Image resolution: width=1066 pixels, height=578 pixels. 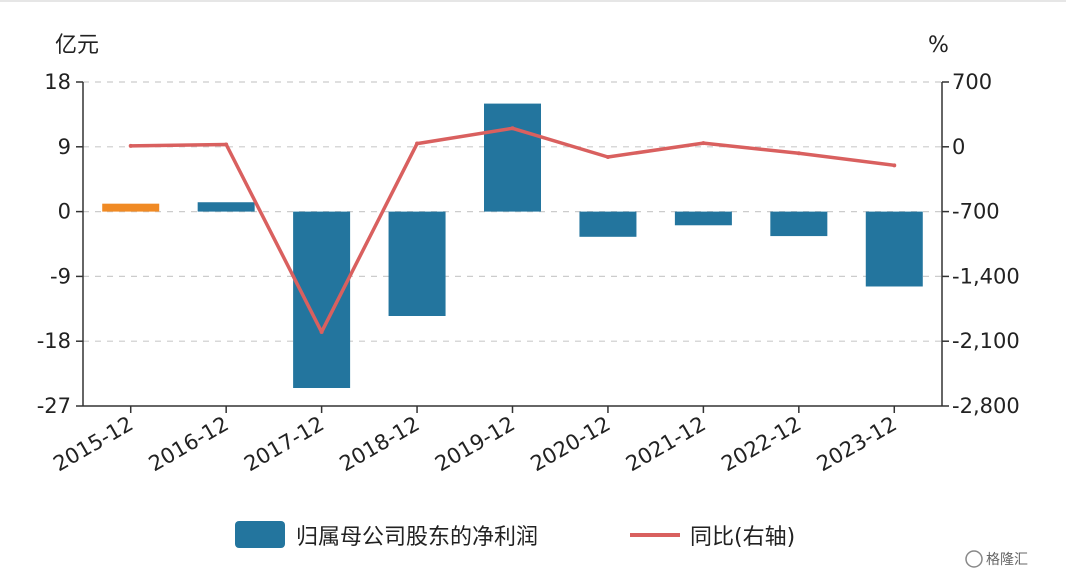 I want to click on x-tick-label-2019-12: 2019-12, so click(x=475, y=444).